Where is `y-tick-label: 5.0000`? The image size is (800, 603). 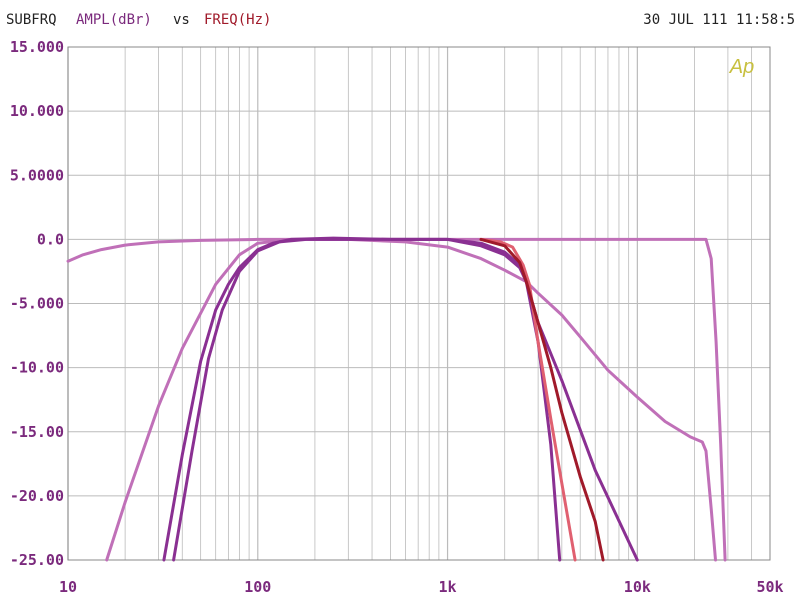
y-tick-label: 5.0000 is located at coordinates (37, 175).